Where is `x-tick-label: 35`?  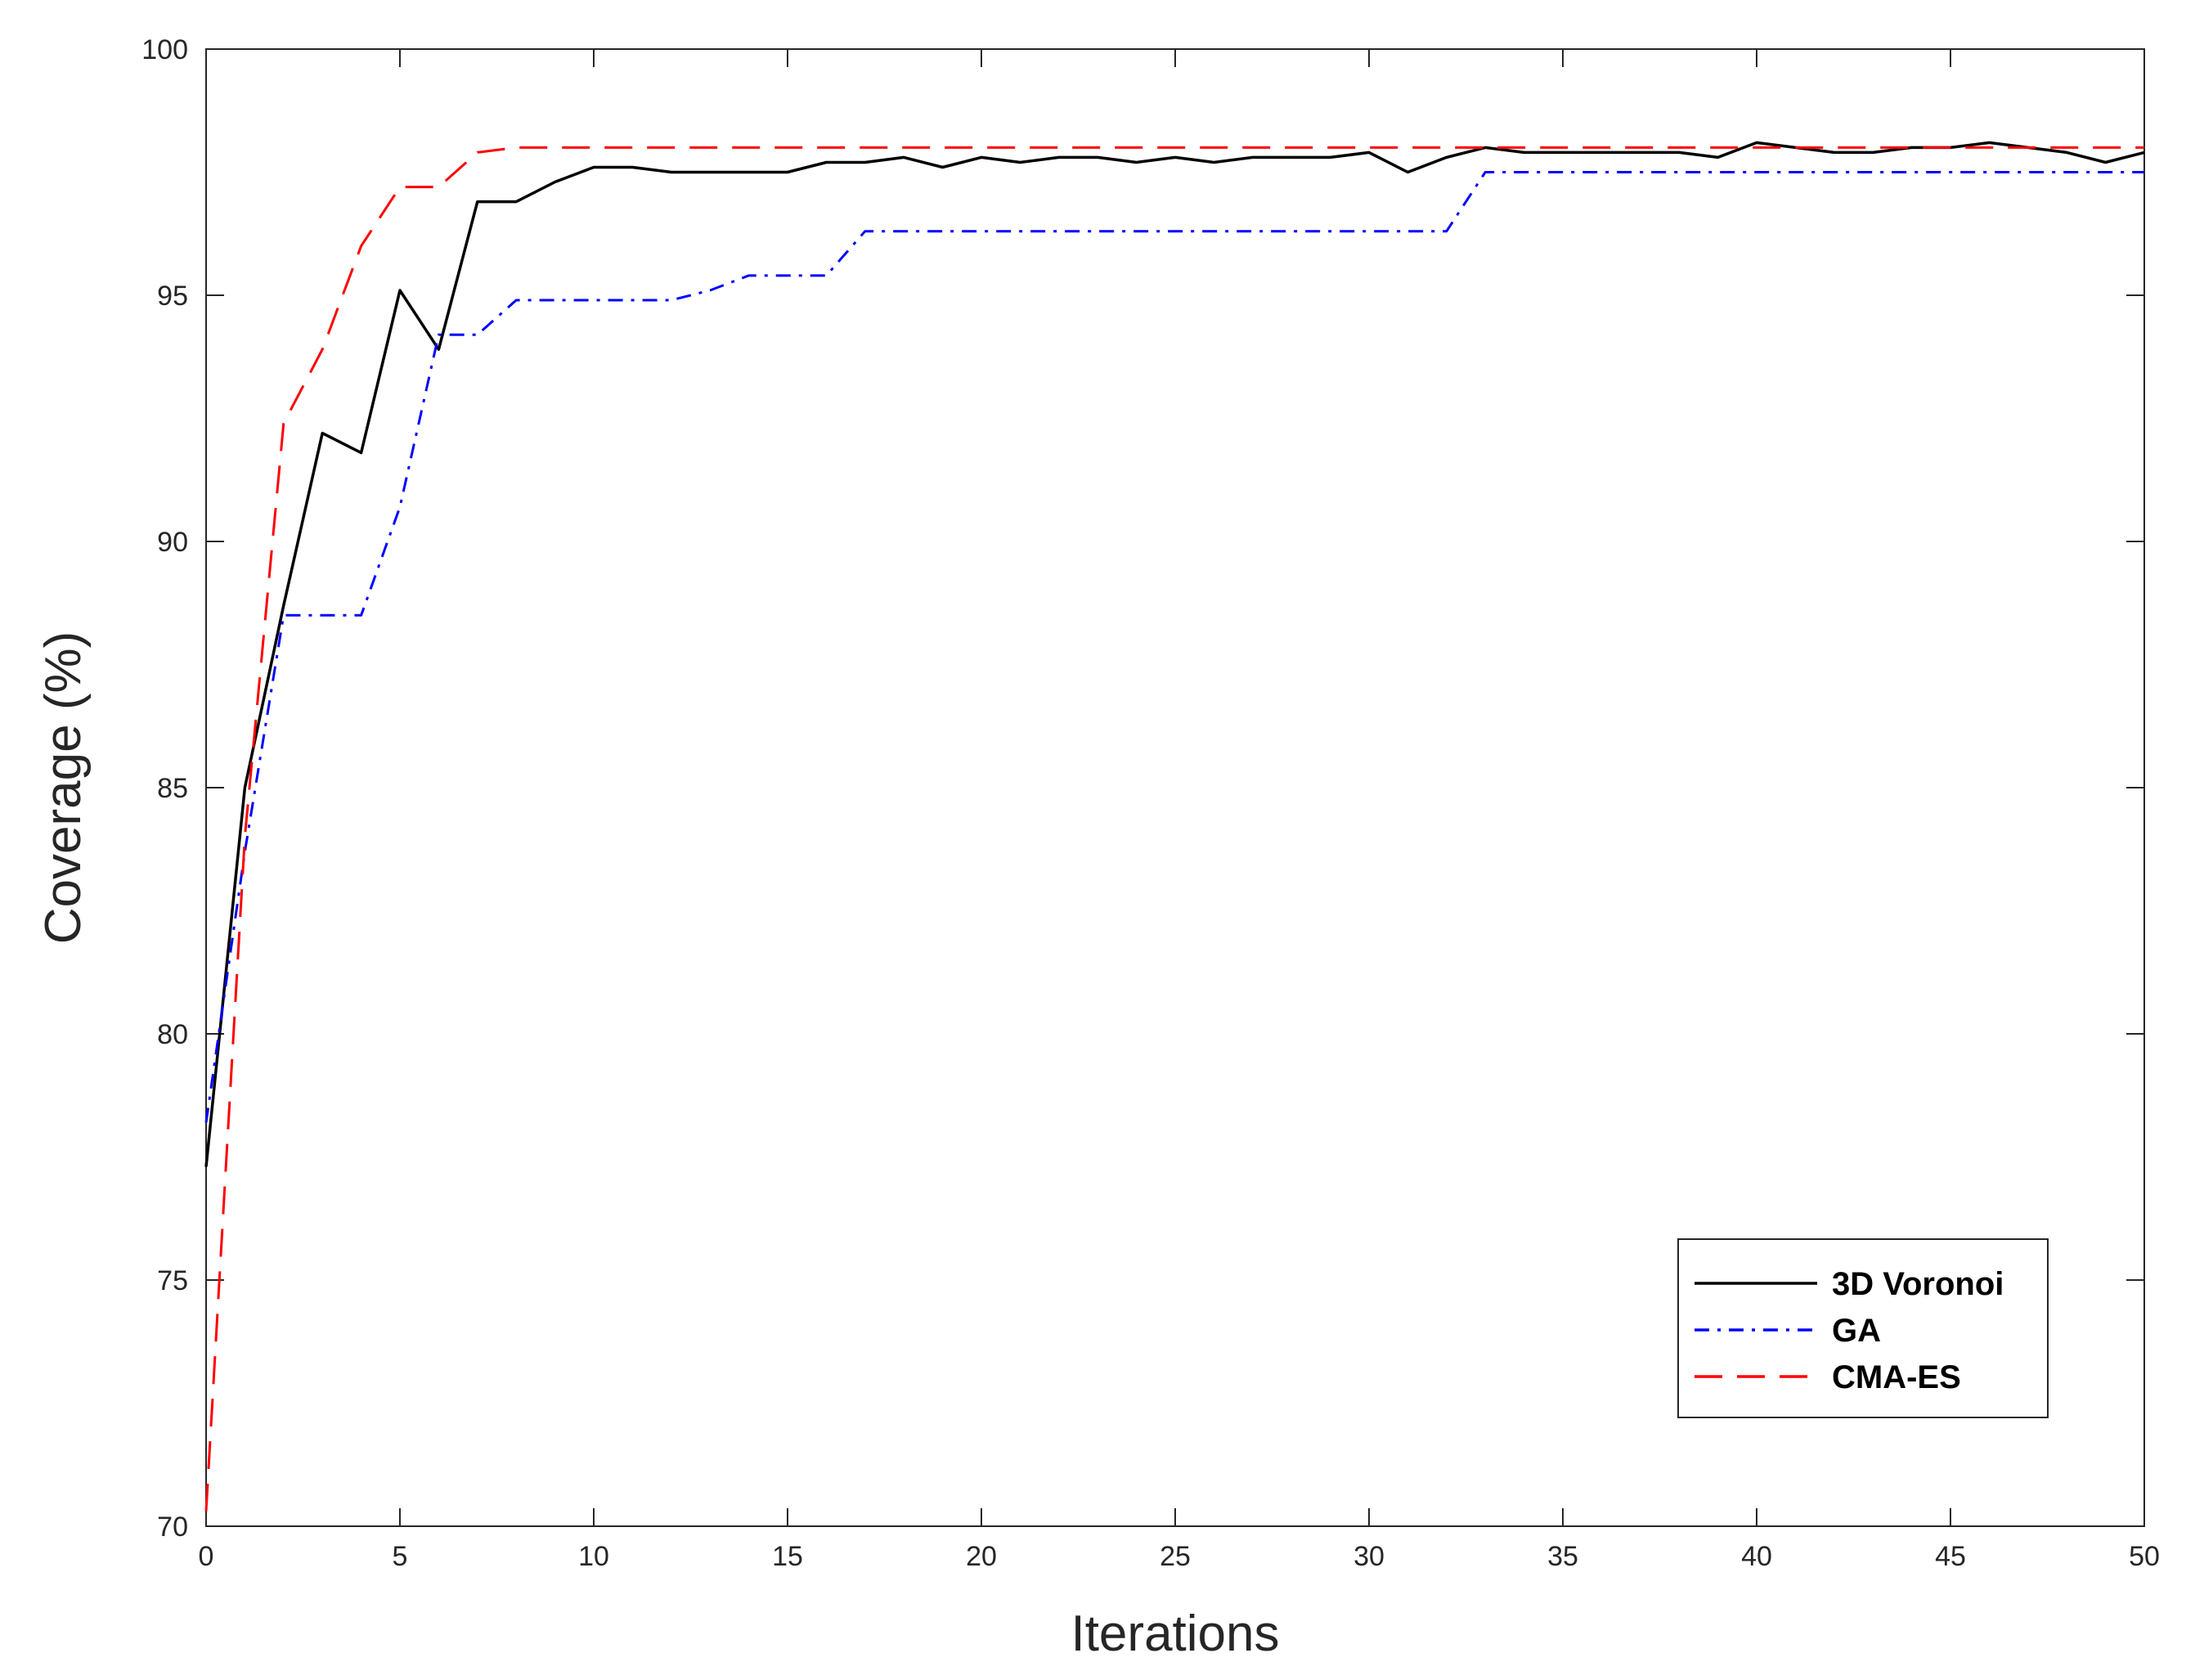 x-tick-label: 35 is located at coordinates (1562, 1557).